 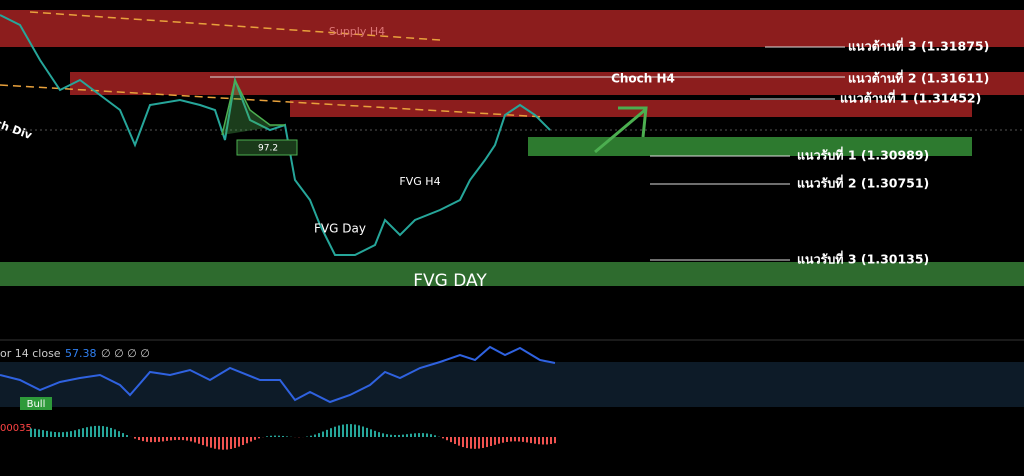 What do you see at coordinates (633, 122) in the screenshot?
I see `arrow-head` at bounding box center [633, 122].